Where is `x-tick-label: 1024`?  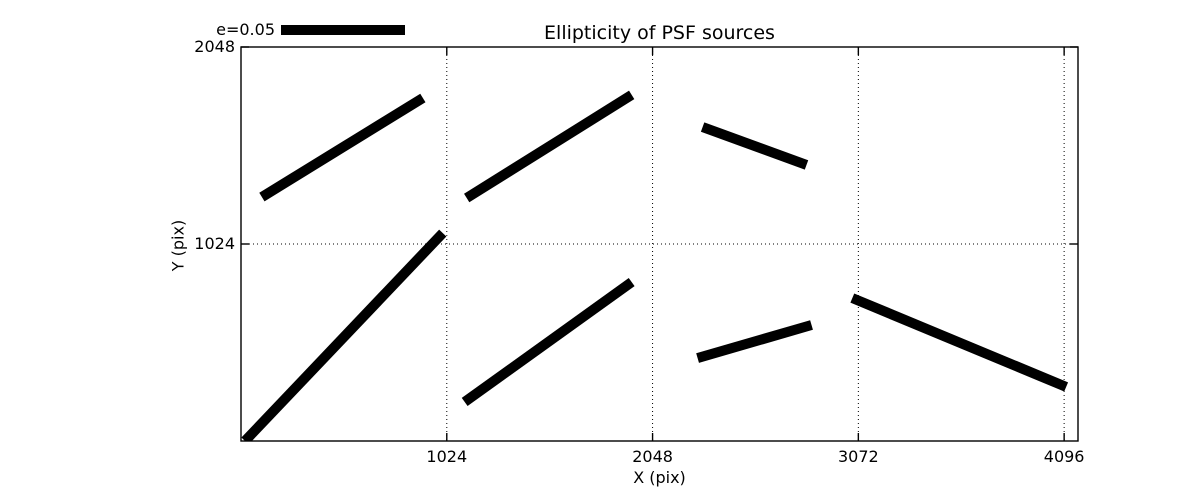
x-tick-label: 1024 is located at coordinates (447, 456).